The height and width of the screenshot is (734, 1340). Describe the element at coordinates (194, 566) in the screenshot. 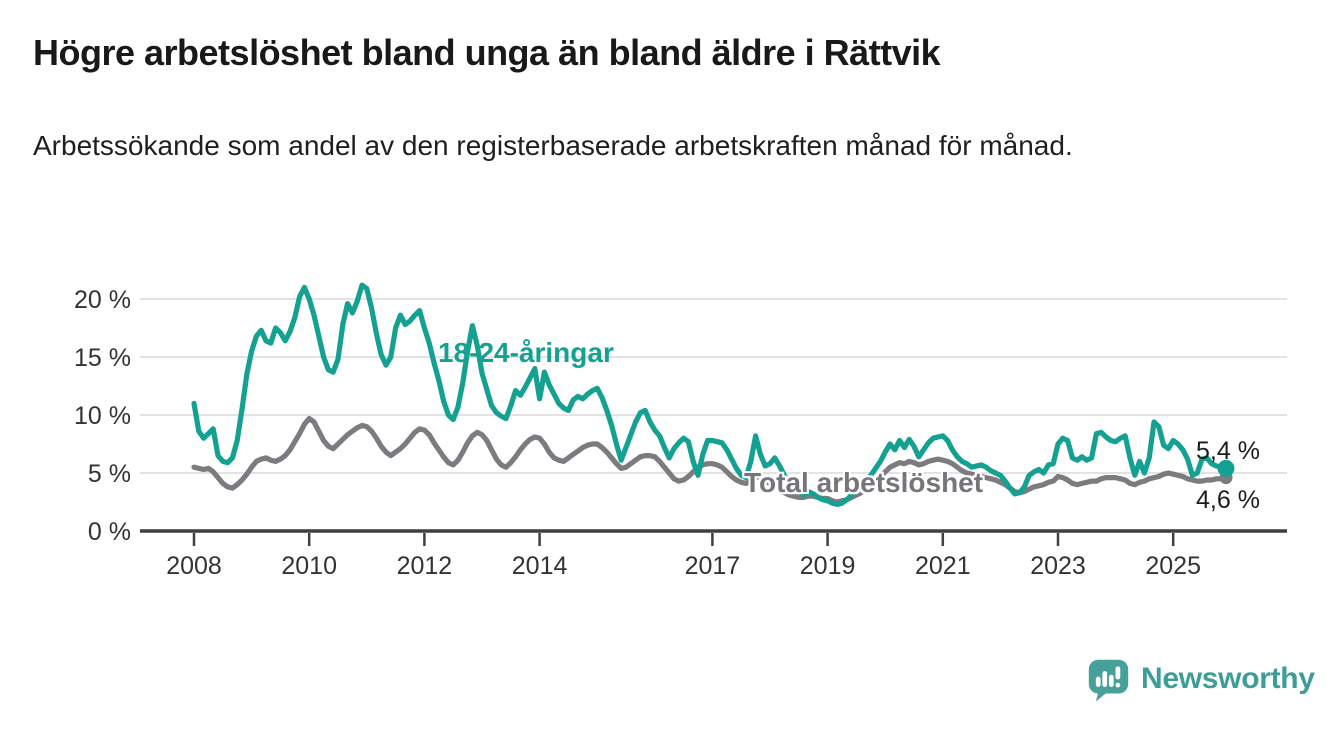

I see `x-axis-tick-label: 2008` at that location.